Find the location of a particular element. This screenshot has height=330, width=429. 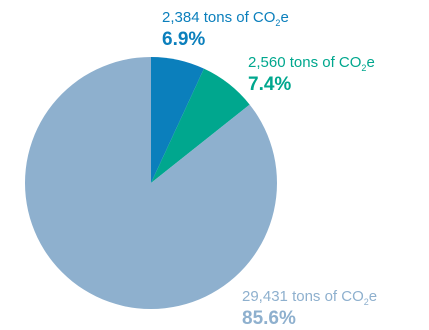

slice-2-percent: 85.6% is located at coordinates (269, 318).